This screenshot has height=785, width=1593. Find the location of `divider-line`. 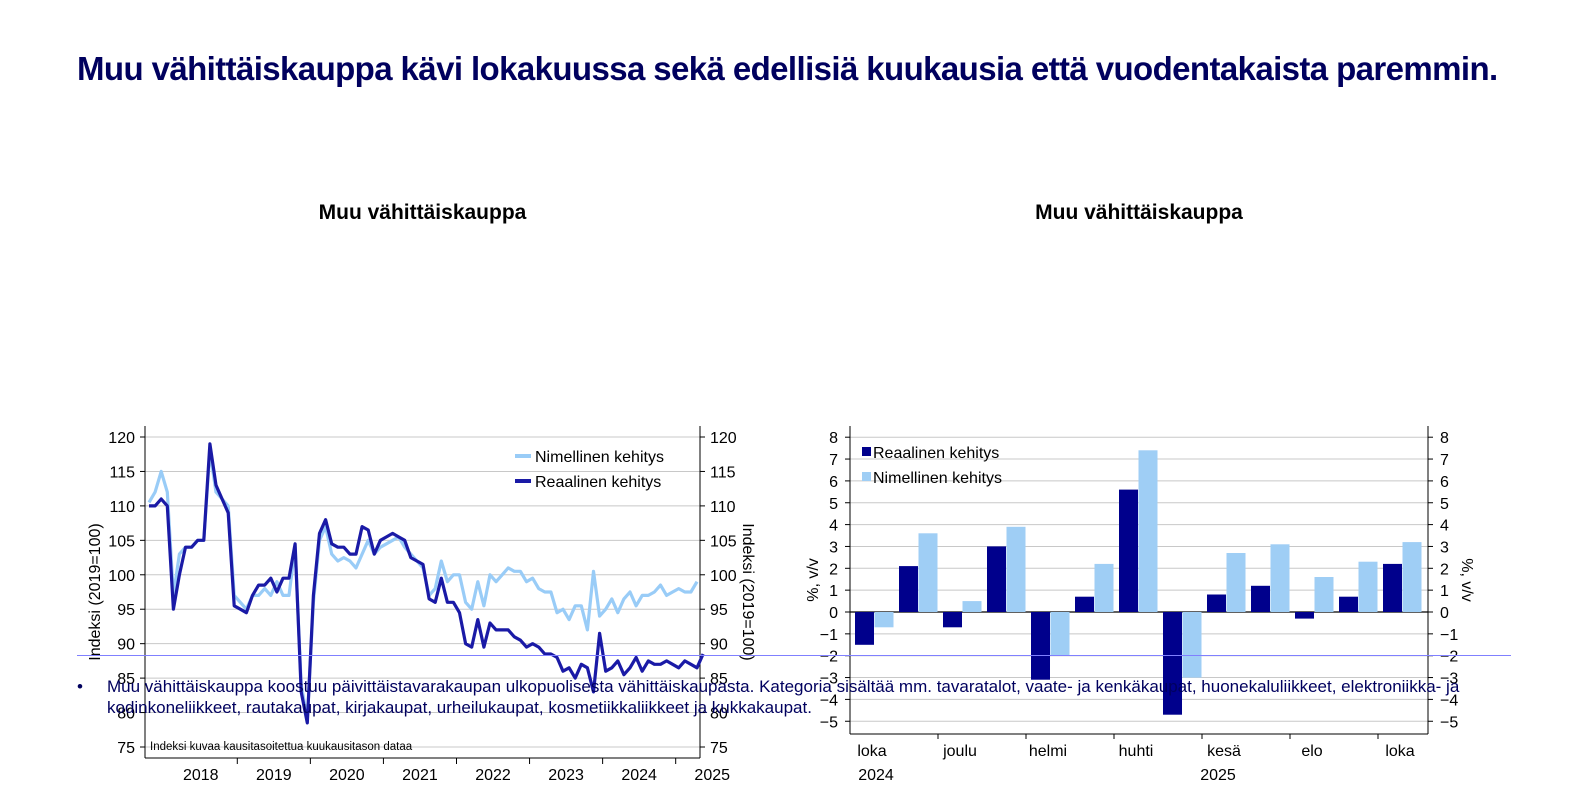

divider-line is located at coordinates (794, 655).